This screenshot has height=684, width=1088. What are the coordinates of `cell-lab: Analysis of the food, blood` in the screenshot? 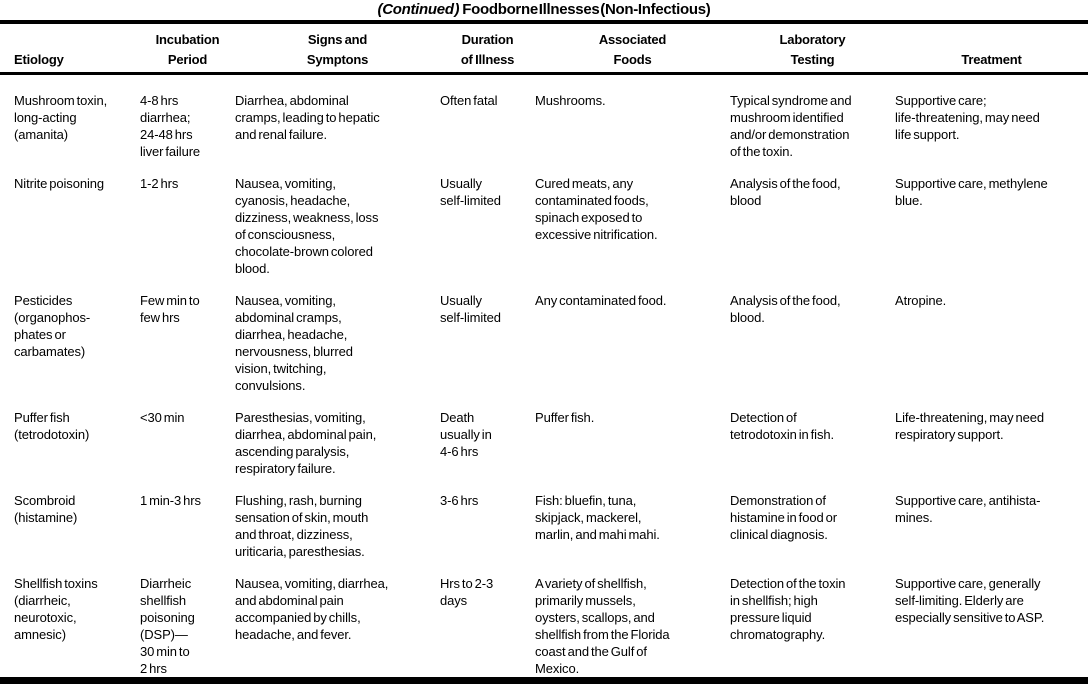 It's located at (785, 192).